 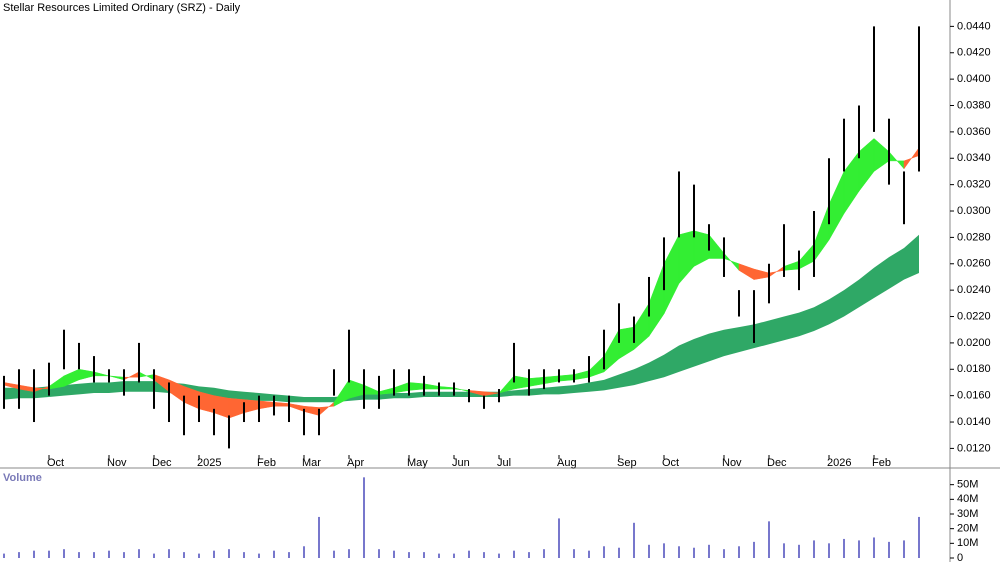 What do you see at coordinates (22, 478) in the screenshot?
I see `volume-title: Volume` at bounding box center [22, 478].